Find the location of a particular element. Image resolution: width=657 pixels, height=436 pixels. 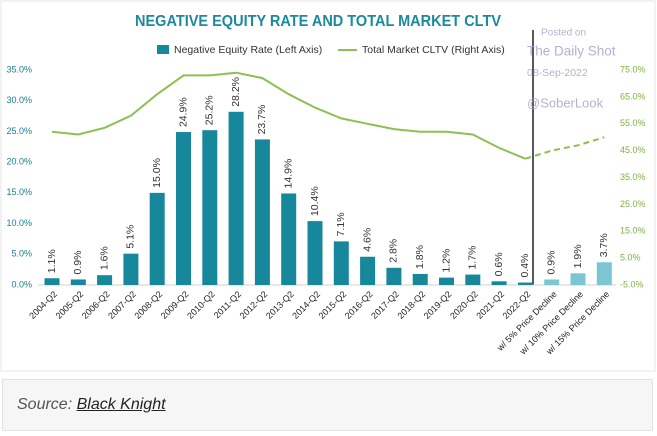

data-label: 5.1% is located at coordinates (131, 237).